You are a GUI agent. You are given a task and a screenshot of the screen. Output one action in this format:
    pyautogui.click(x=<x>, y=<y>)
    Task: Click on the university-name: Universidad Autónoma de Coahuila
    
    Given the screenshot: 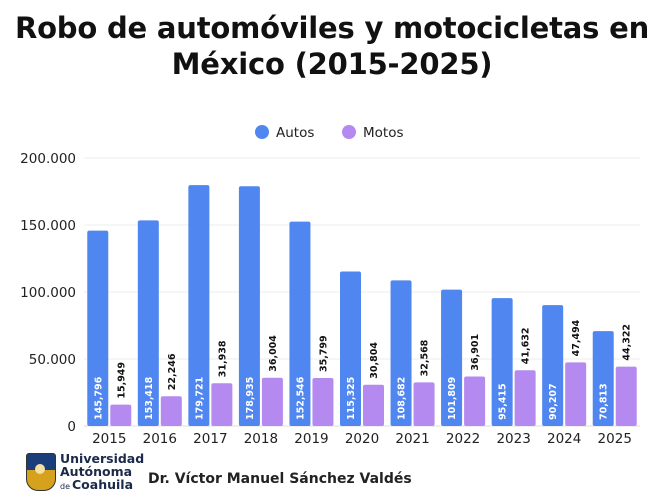 What is the action you would take?
    pyautogui.click(x=102, y=472)
    